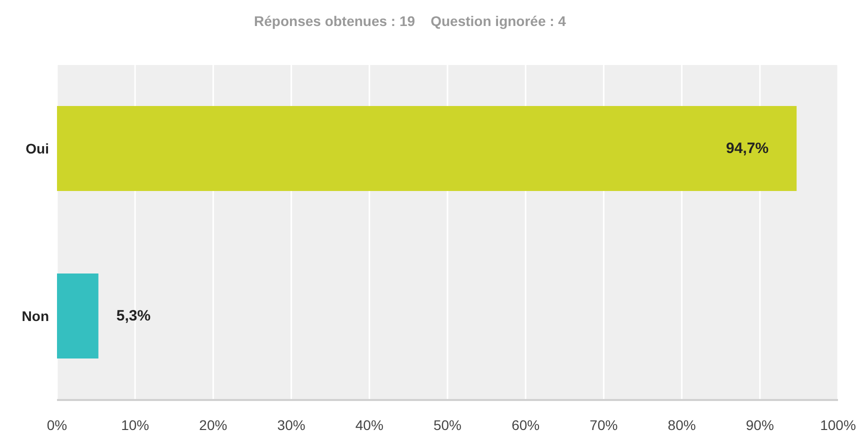 This screenshot has width=859, height=439. I want to click on y-tick-label: Oui, so click(37, 148).